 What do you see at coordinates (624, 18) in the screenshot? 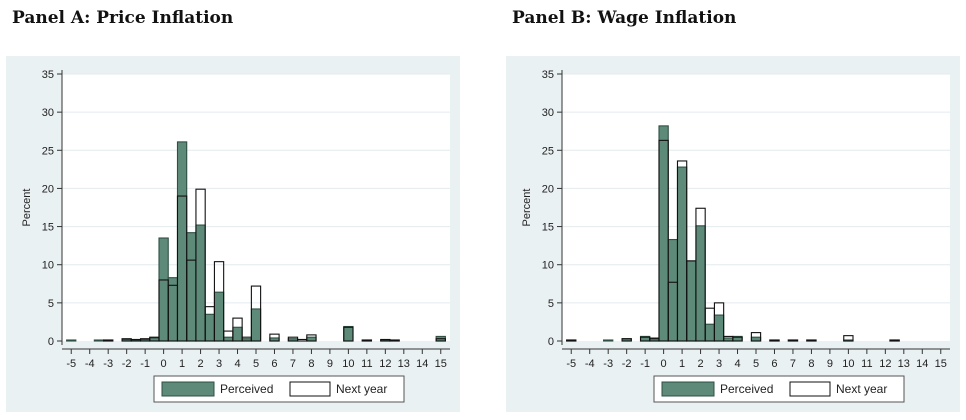
I see `panel-b-title: Panel B: Wage Inflation` at bounding box center [624, 18].